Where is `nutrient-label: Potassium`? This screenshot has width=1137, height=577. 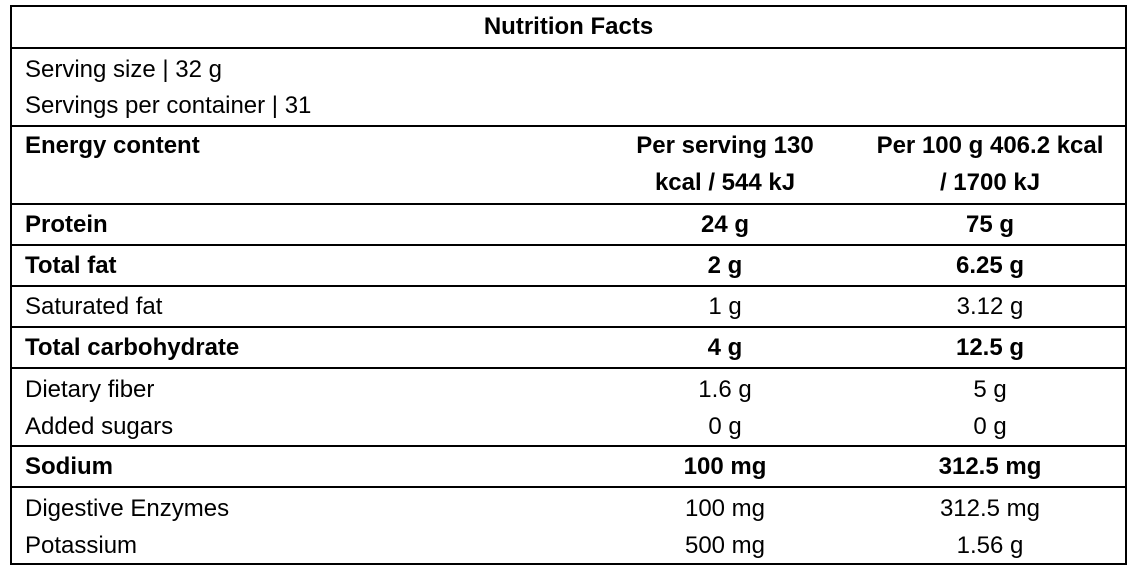 nutrient-label: Potassium is located at coordinates (81, 545).